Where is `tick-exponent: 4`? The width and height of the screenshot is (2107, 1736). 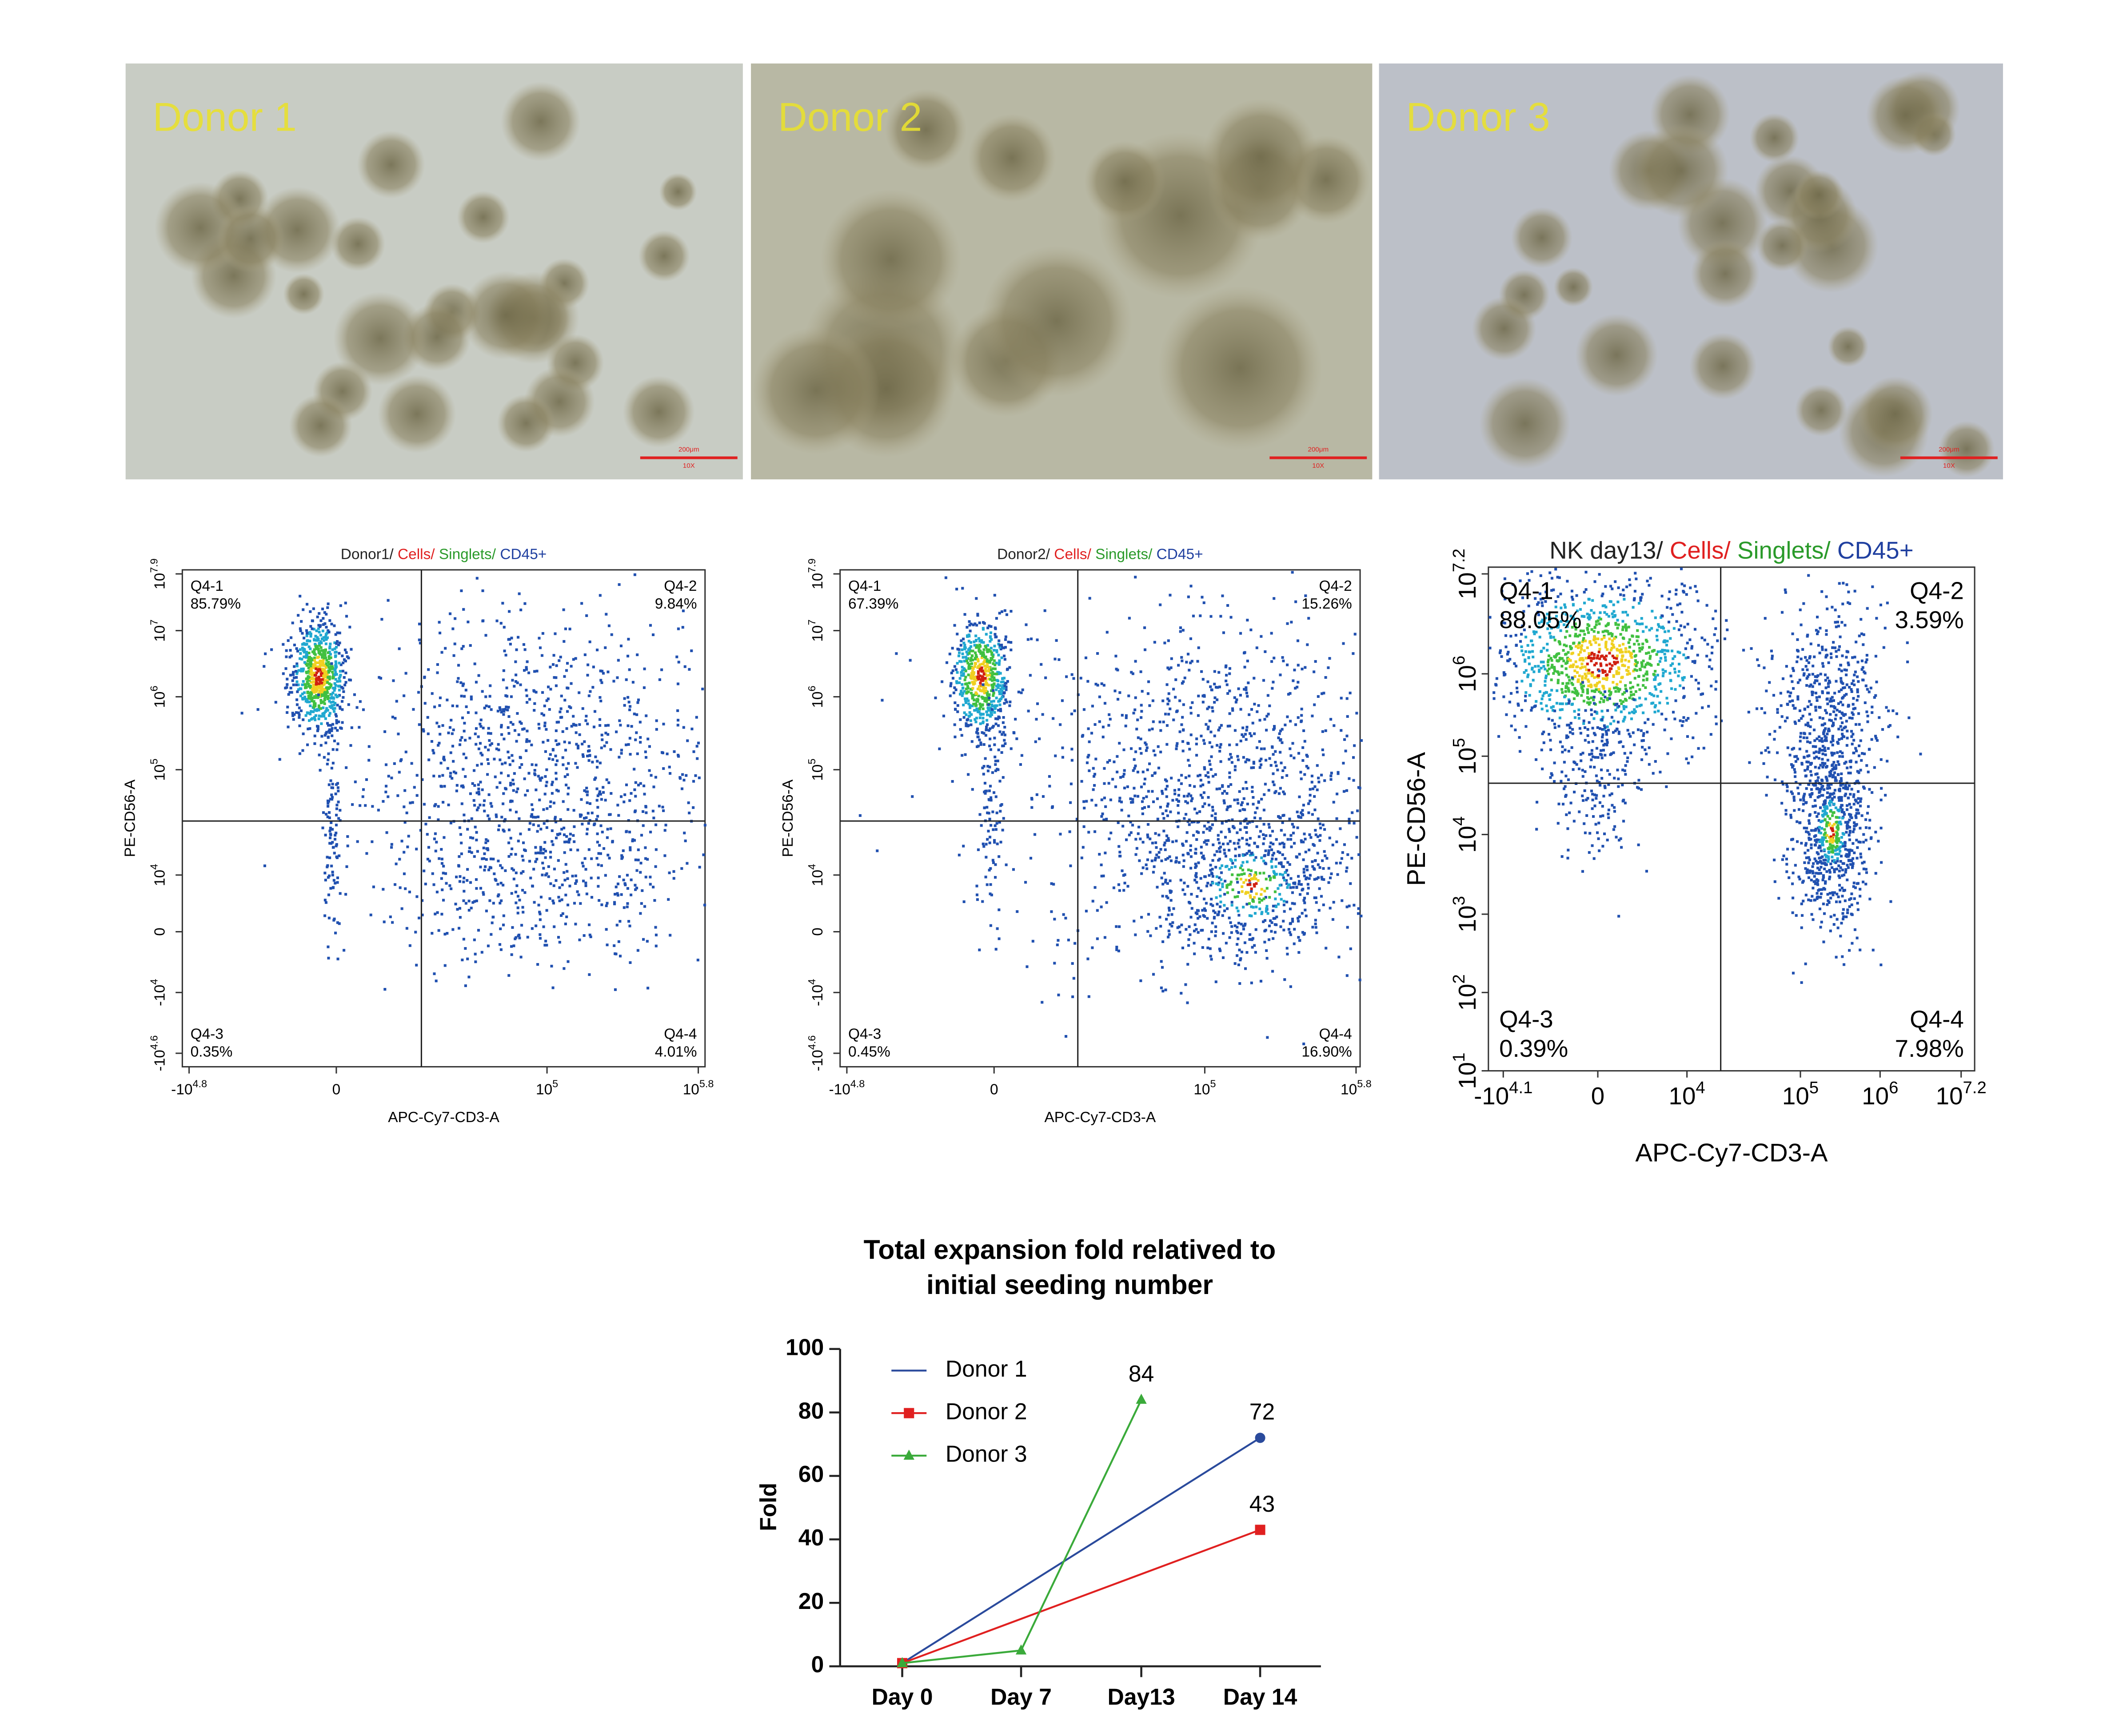
tick-exponent: 4 is located at coordinates (812, 982).